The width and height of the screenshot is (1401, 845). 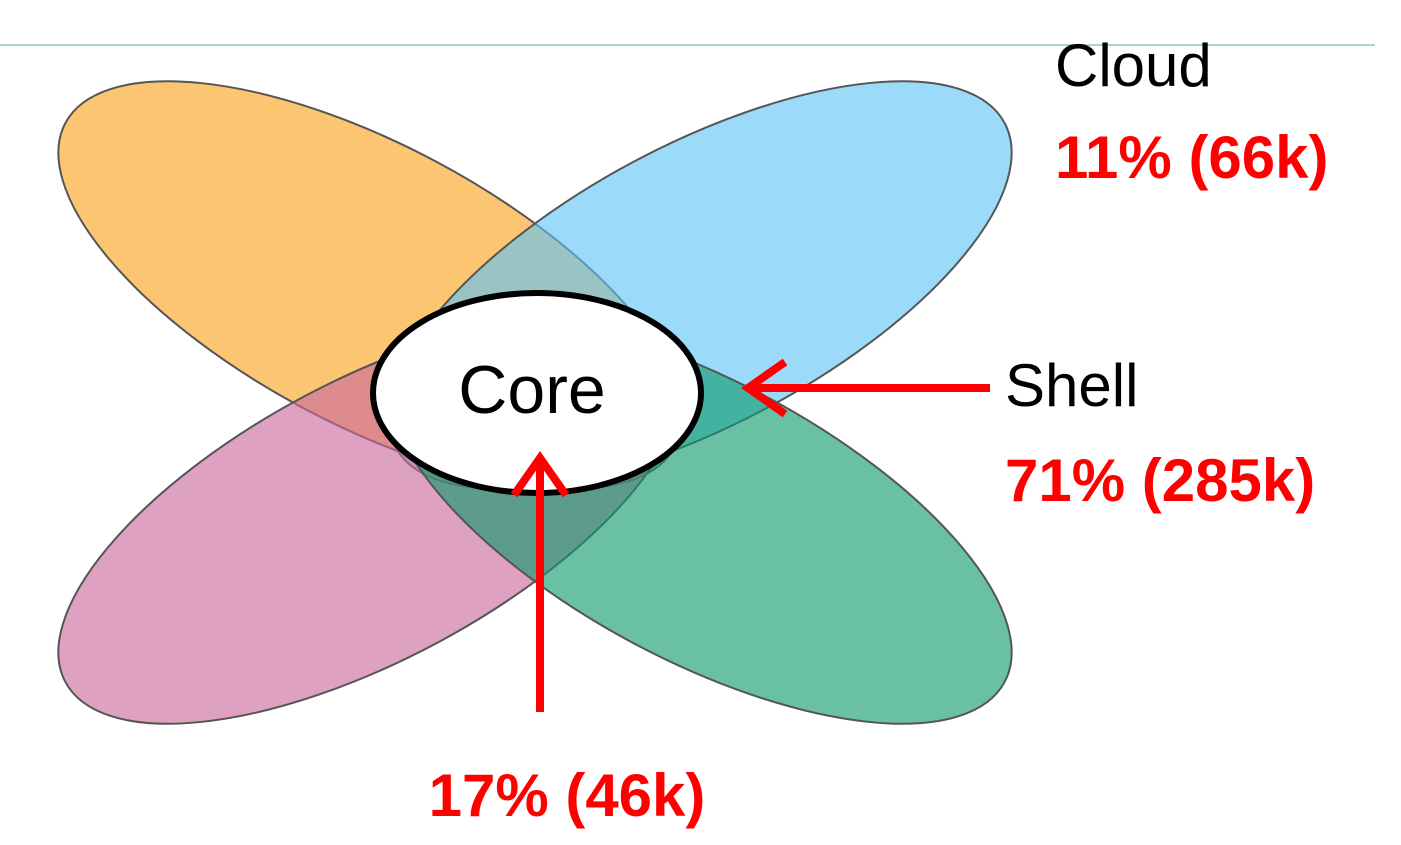 I want to click on cloud-share: 11% (66k), so click(x=1192, y=157).